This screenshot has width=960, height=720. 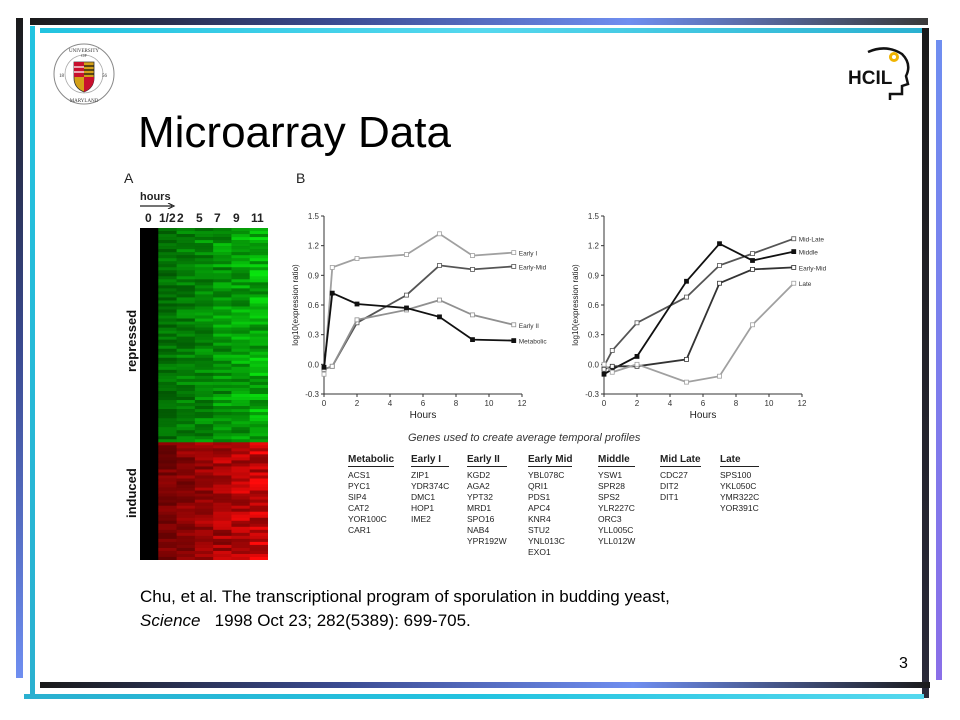 What do you see at coordinates (430, 486) in the screenshot?
I see `gene-name: YDR374C` at bounding box center [430, 486].